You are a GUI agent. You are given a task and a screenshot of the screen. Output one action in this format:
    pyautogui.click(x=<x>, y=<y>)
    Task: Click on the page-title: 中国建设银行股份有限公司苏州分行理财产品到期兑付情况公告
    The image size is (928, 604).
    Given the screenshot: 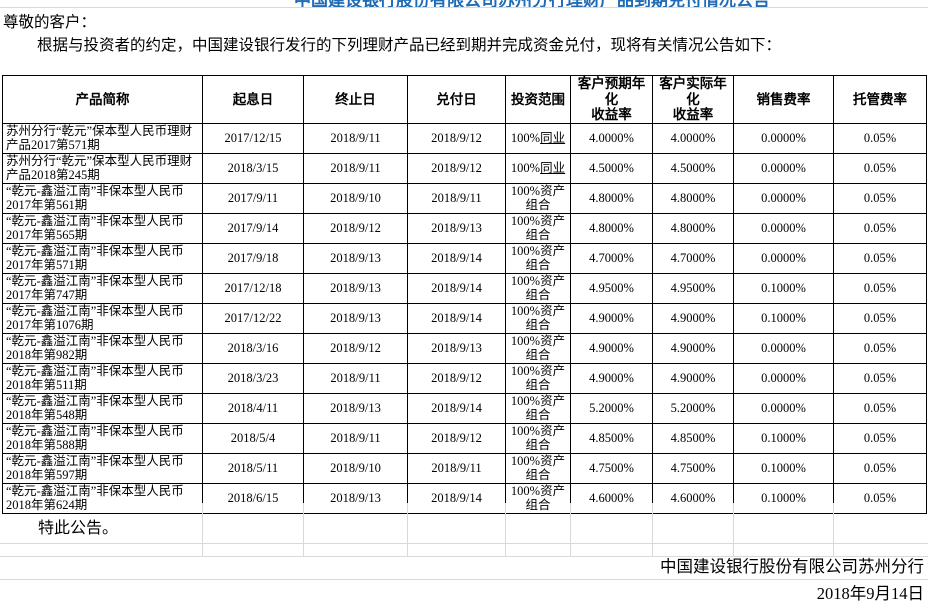 What is the action you would take?
    pyautogui.click(x=532, y=5)
    